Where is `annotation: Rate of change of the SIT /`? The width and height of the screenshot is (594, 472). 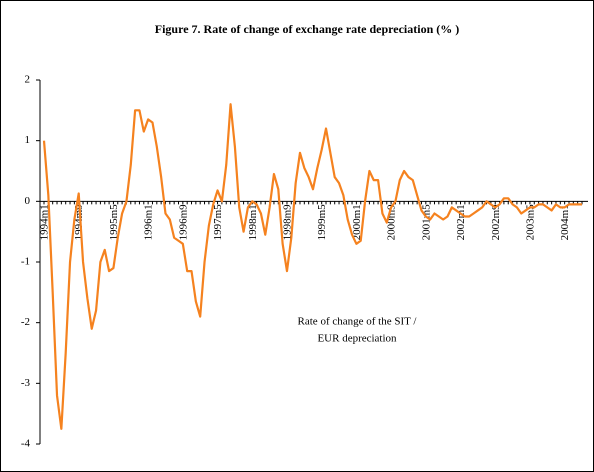
annotation: Rate of change of the SIT / is located at coordinates (358, 322).